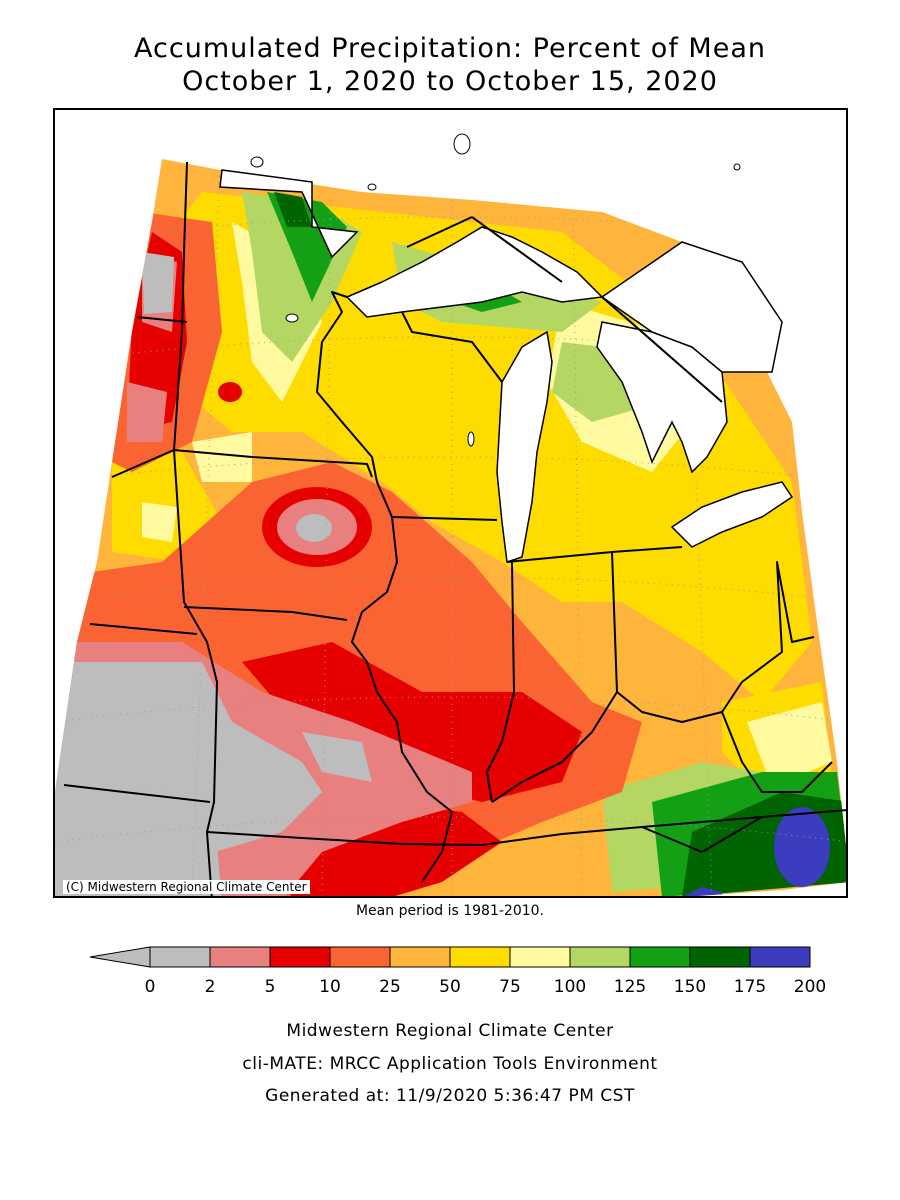 The height and width of the screenshot is (1200, 900). What do you see at coordinates (138, 839) in the screenshot?
I see `zone-0-2-ok` at bounding box center [138, 839].